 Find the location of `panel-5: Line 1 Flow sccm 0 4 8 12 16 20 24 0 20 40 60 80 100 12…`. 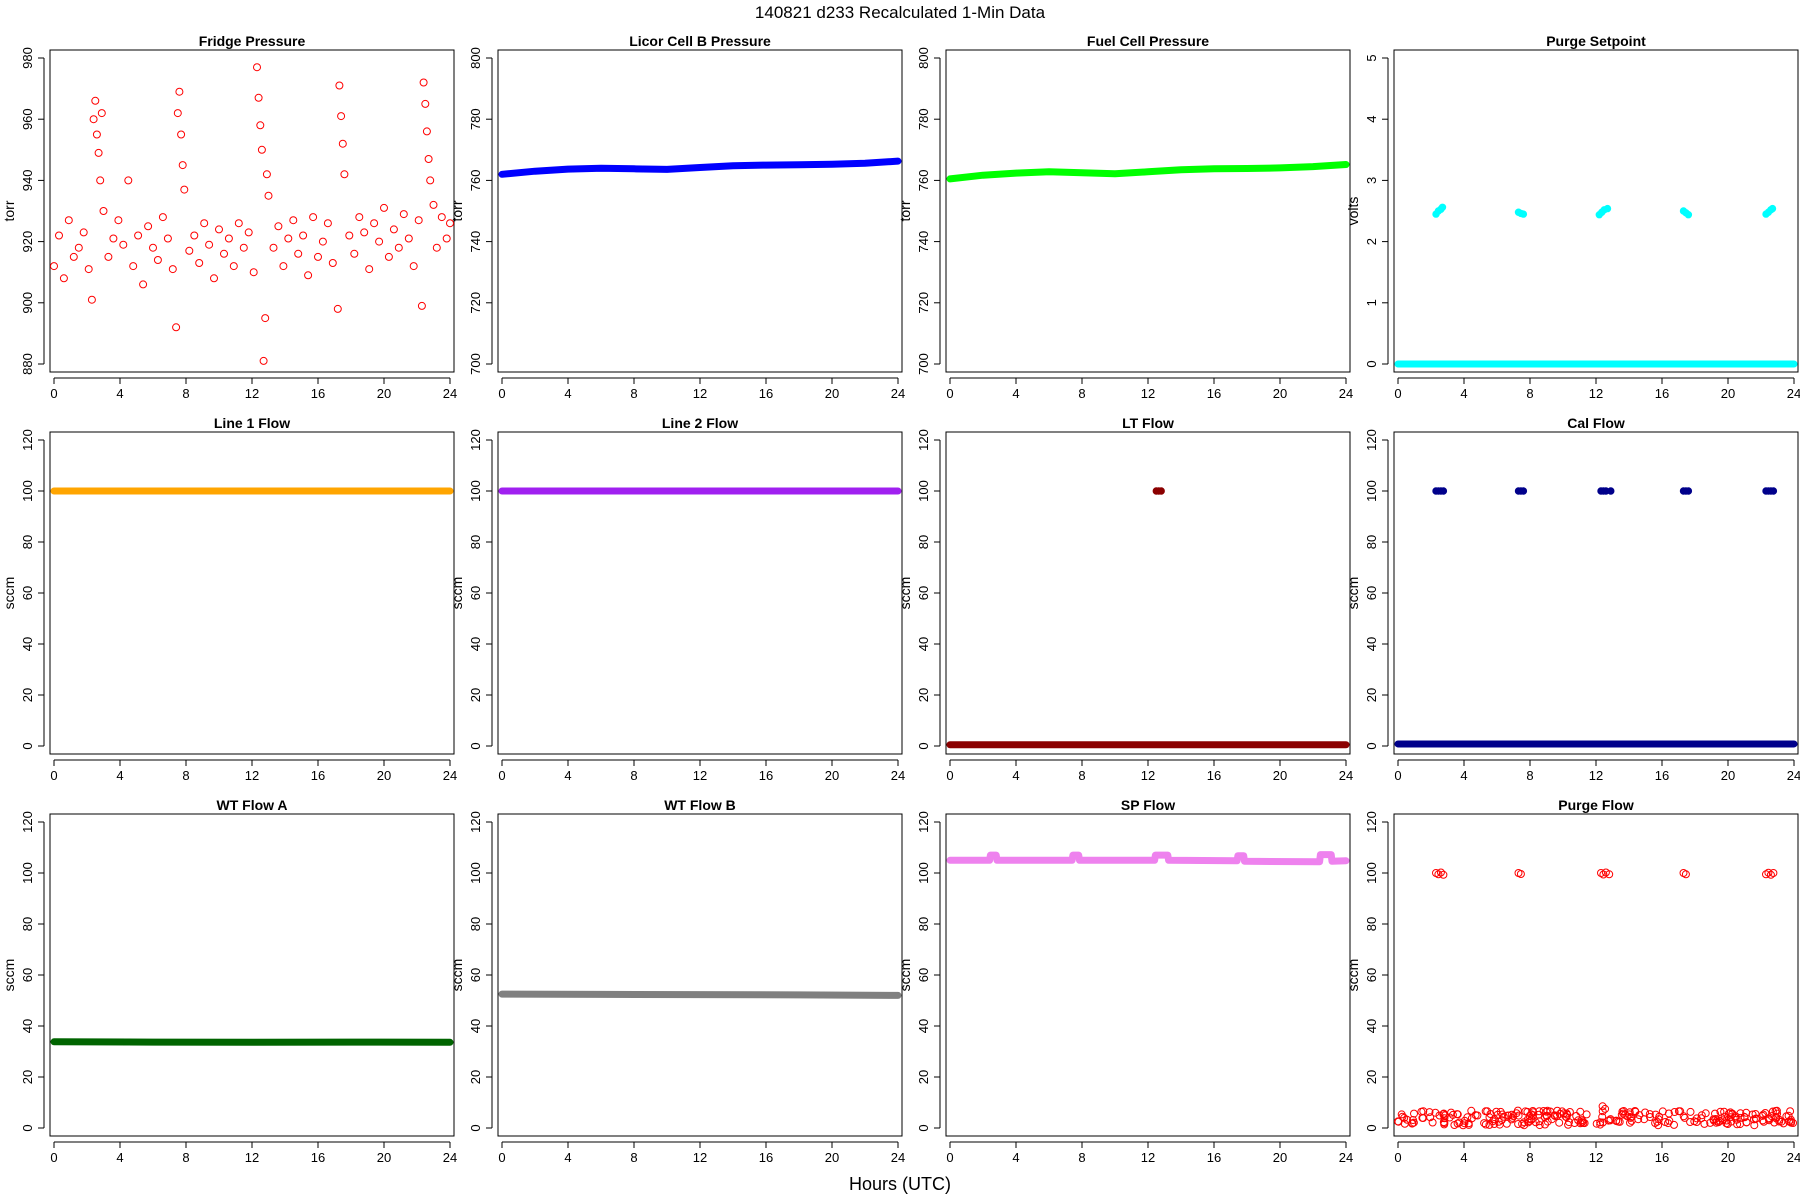

panel-5: Line 1 Flow sccm 0 4 8 12 16 20 24 0 20 40 60 80 100 12… is located at coordinates (229, 599).